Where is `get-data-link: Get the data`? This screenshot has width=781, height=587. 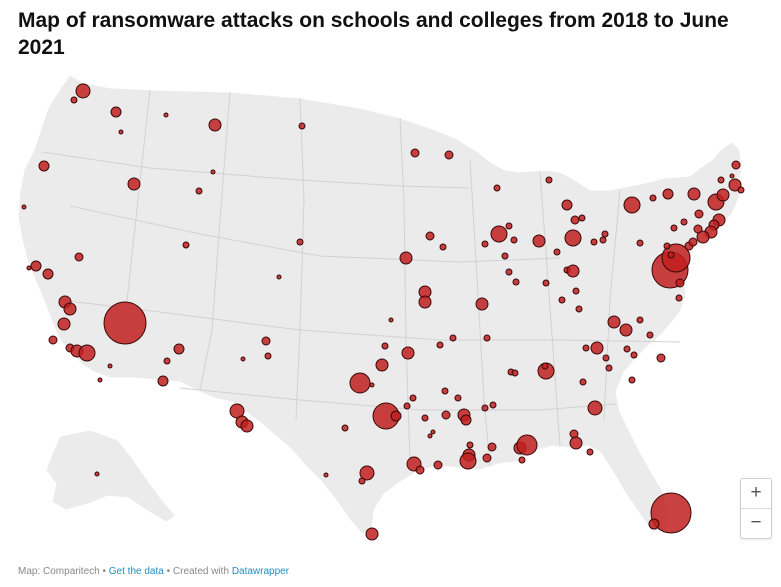 get-data-link: Get the data is located at coordinates (136, 571).